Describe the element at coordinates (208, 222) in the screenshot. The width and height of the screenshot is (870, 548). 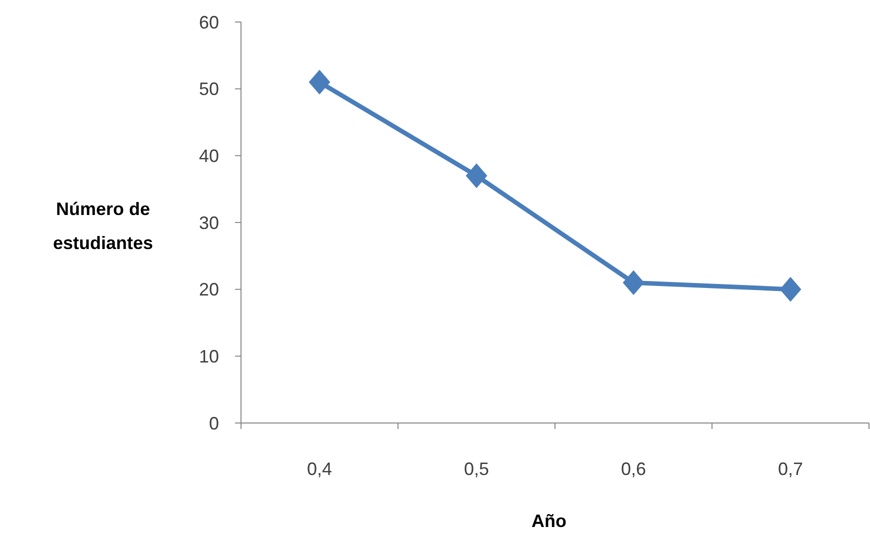
I see `y-tick-label: 30` at that location.